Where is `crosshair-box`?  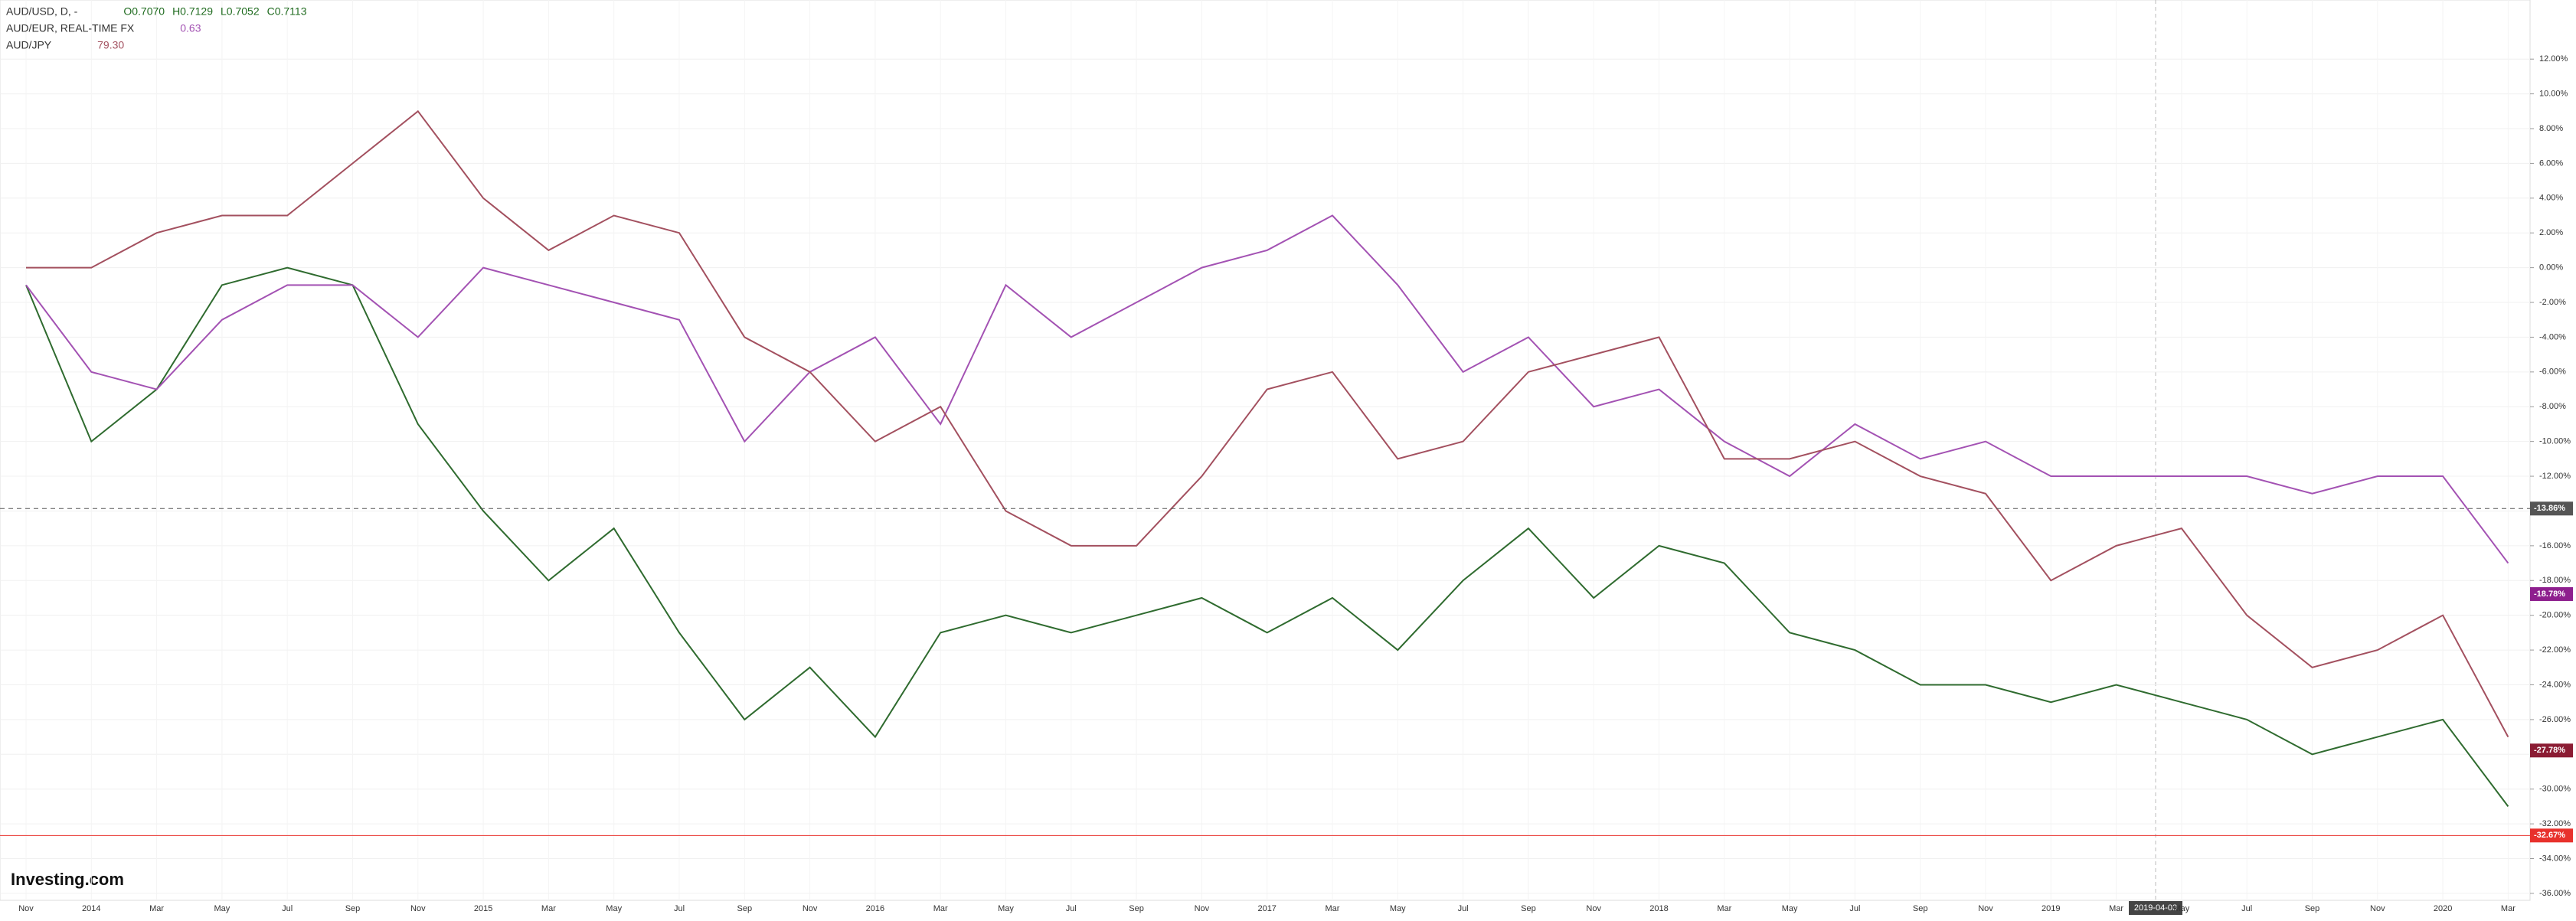
crosshair-box is located at coordinates (2155, 908).